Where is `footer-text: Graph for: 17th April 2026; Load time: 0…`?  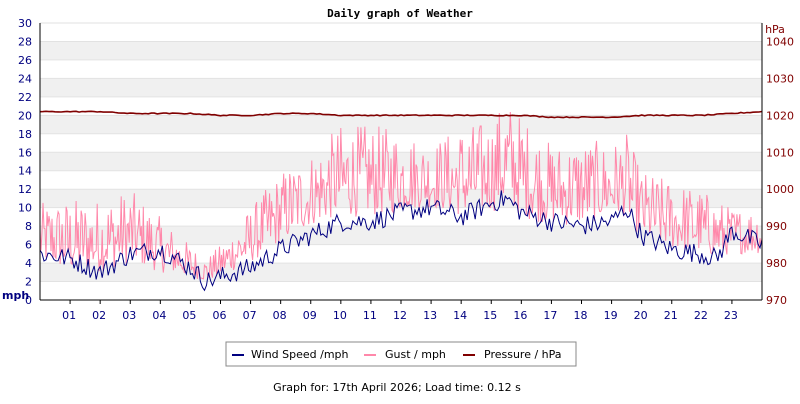
footer-text: Graph for: 17th April 2026; Load time: 0… is located at coordinates (397, 387).